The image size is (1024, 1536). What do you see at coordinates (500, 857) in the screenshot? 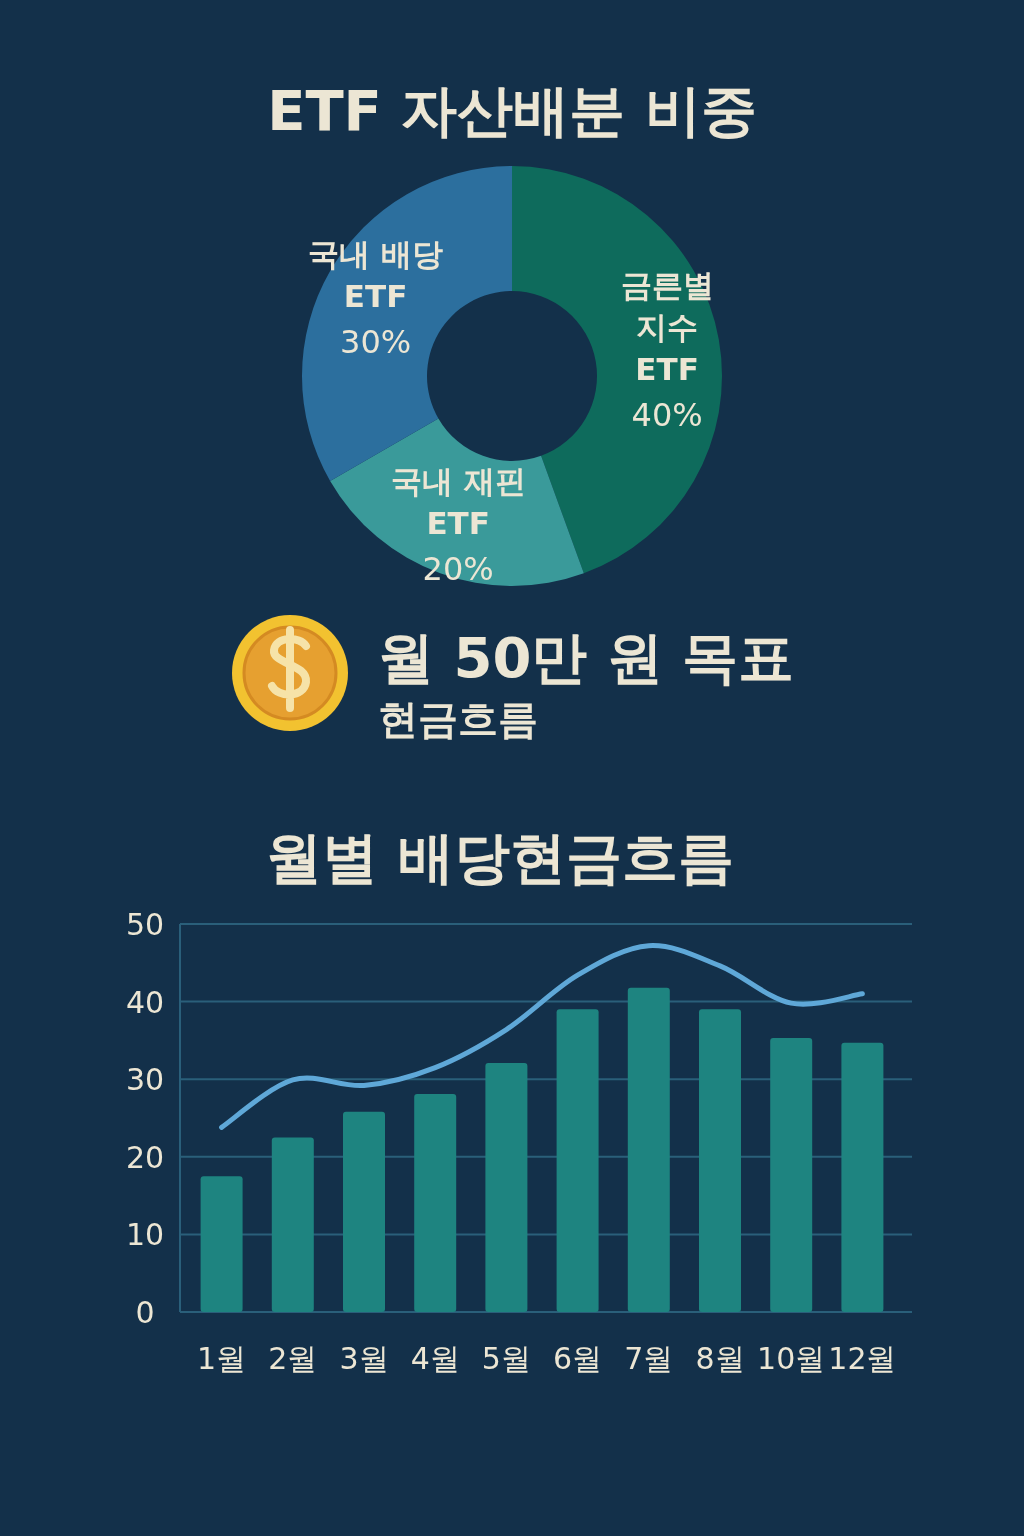
I see `chart-title: 월별 배당현금흐름` at bounding box center [500, 857].